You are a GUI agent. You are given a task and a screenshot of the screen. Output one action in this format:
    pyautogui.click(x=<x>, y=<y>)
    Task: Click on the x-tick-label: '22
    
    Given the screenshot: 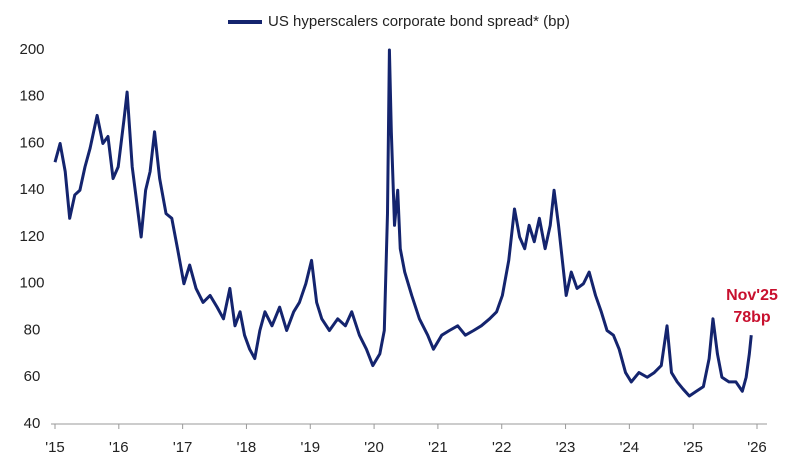 What is the action you would take?
    pyautogui.click(x=502, y=447)
    